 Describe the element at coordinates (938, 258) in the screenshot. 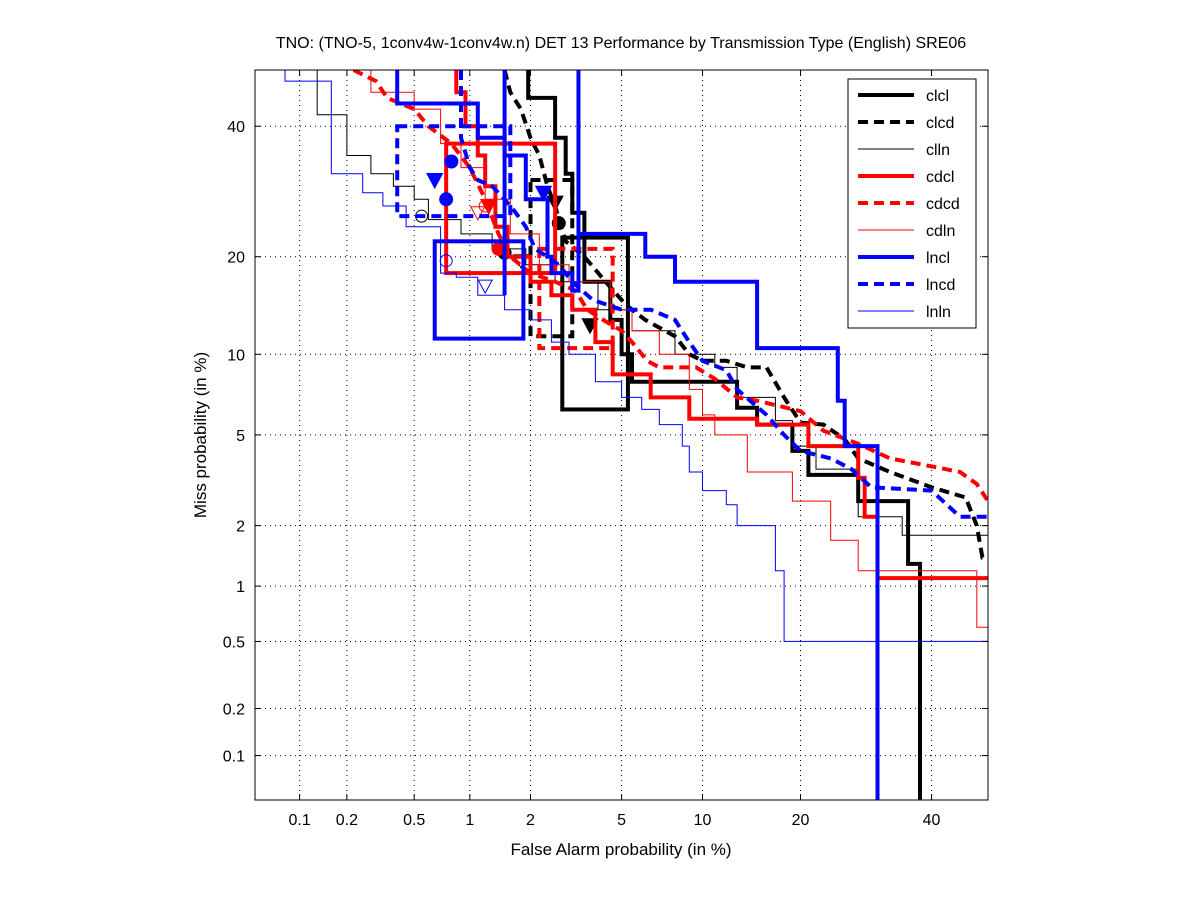

I see `legend-label: lncl` at that location.